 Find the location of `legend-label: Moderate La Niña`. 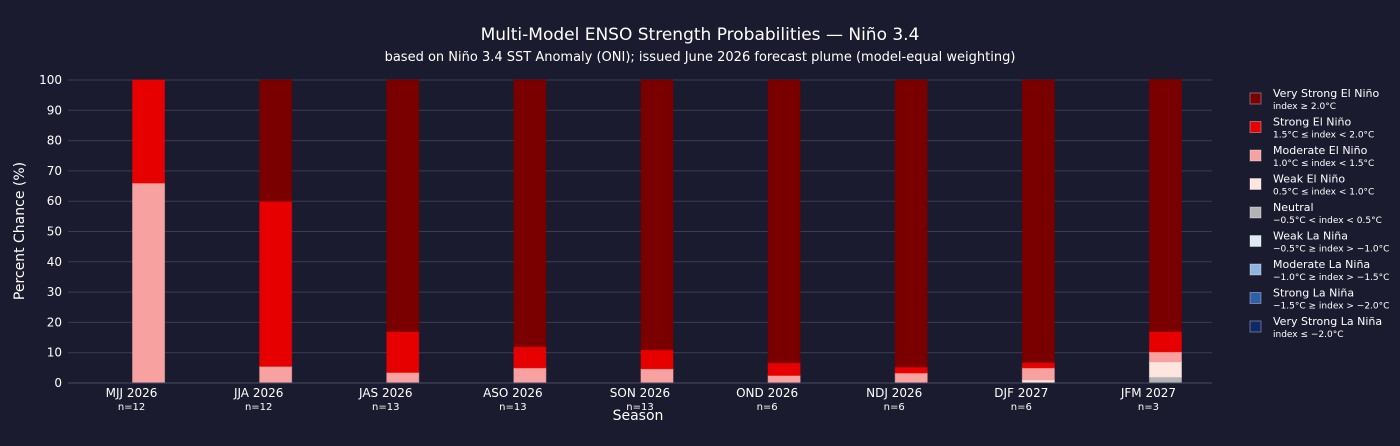

legend-label: Moderate La Niña is located at coordinates (1321, 264).